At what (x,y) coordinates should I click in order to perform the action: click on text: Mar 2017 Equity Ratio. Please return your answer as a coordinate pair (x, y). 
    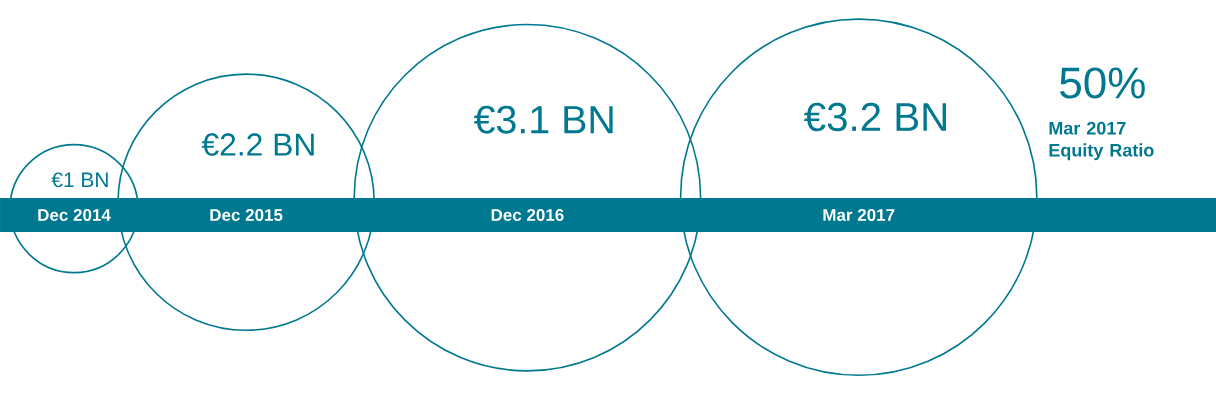
    Looking at the image, I should click on (1101, 141).